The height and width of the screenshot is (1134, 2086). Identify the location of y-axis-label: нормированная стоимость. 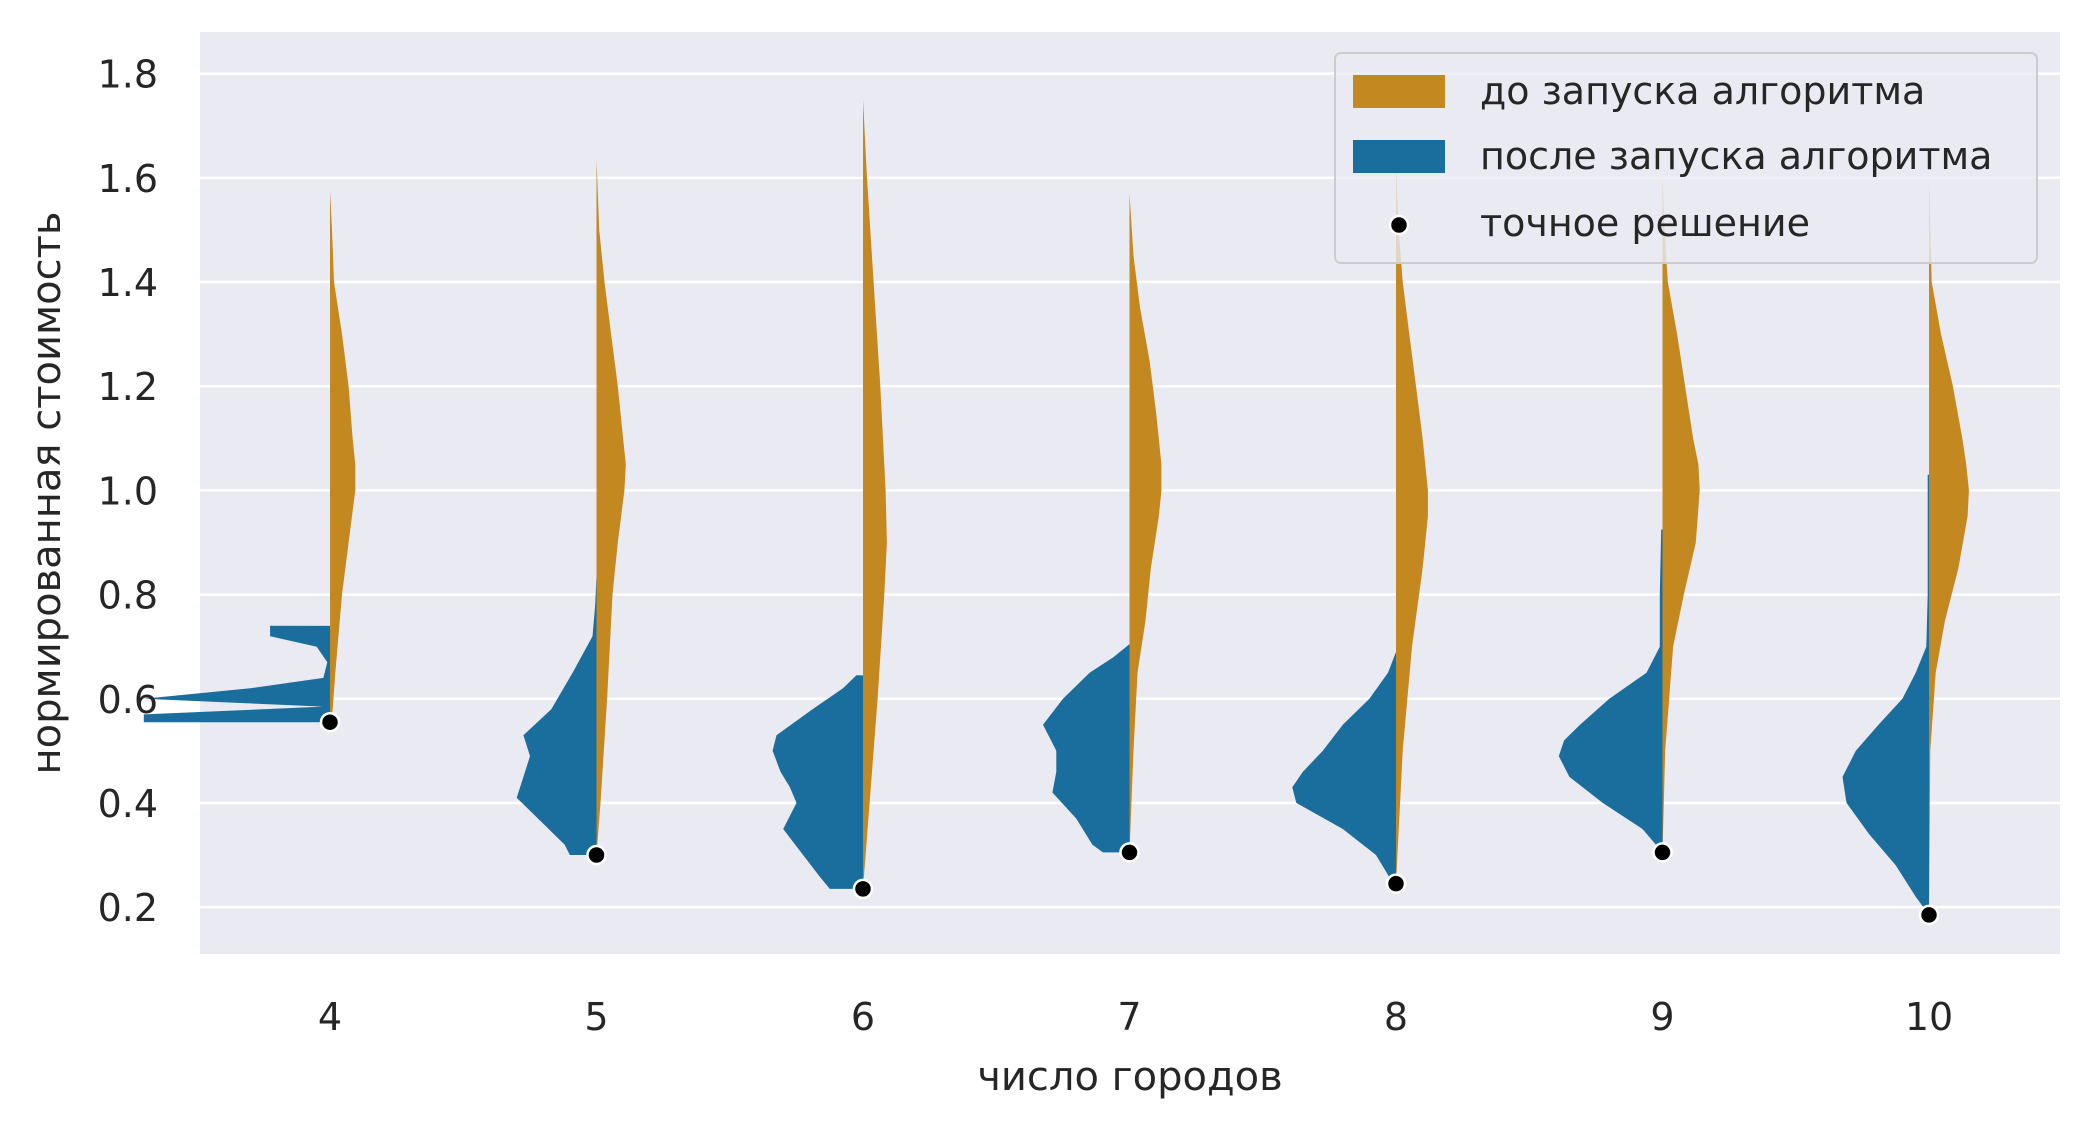
(47, 492).